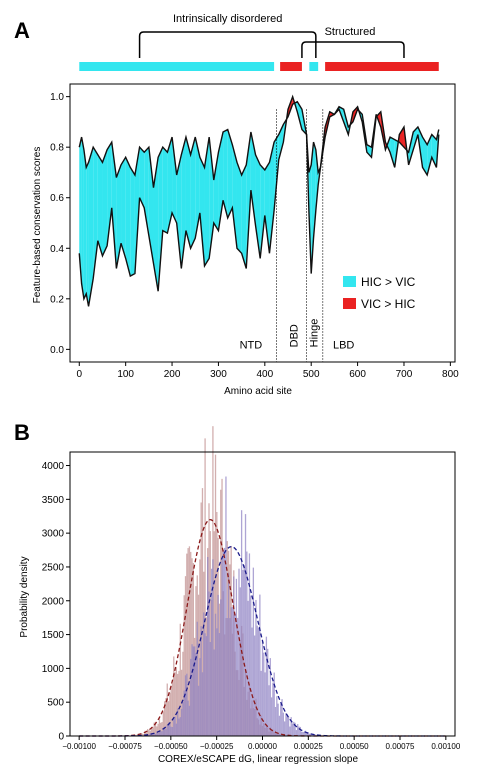 The width and height of the screenshot is (498, 775). Describe the element at coordinates (379, 293) in the screenshot. I see `legend-a: HIC > VIC VIC > HIC` at that location.